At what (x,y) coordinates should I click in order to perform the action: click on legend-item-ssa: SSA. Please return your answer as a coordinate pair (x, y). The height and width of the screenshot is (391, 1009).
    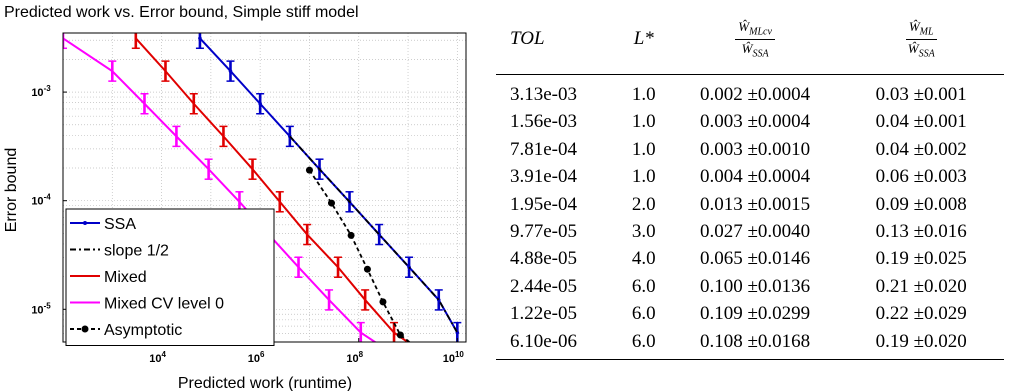
    Looking at the image, I should click on (103, 224).